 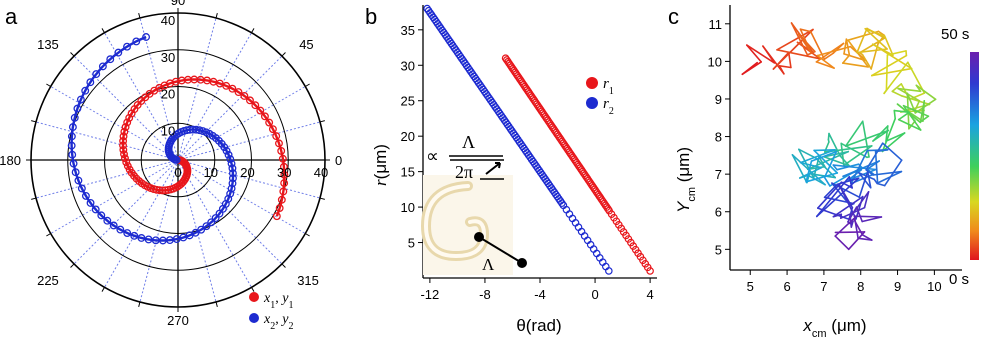 I want to click on b-marker-r2, so click(x=609, y=271).